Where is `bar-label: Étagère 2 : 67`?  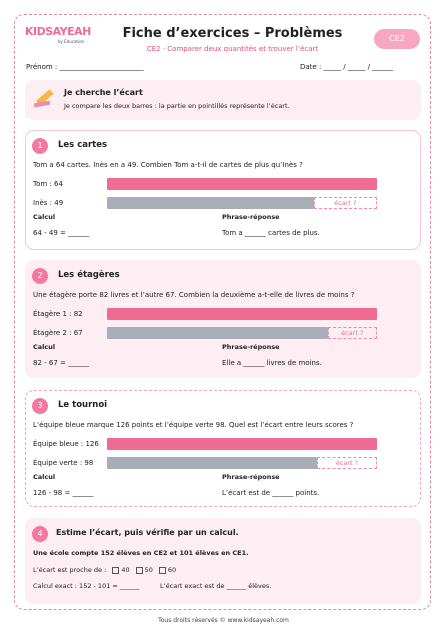 bar-label: Étagère 2 : 67 is located at coordinates (58, 333).